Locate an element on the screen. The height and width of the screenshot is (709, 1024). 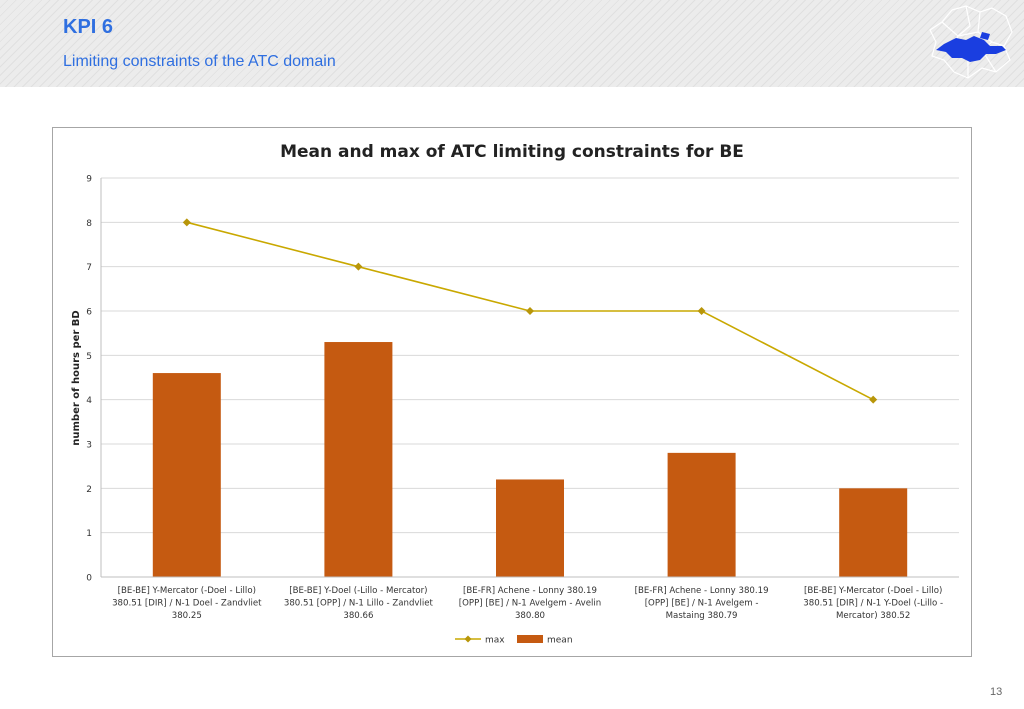
y-tick-label: 4 is located at coordinates (89, 401).